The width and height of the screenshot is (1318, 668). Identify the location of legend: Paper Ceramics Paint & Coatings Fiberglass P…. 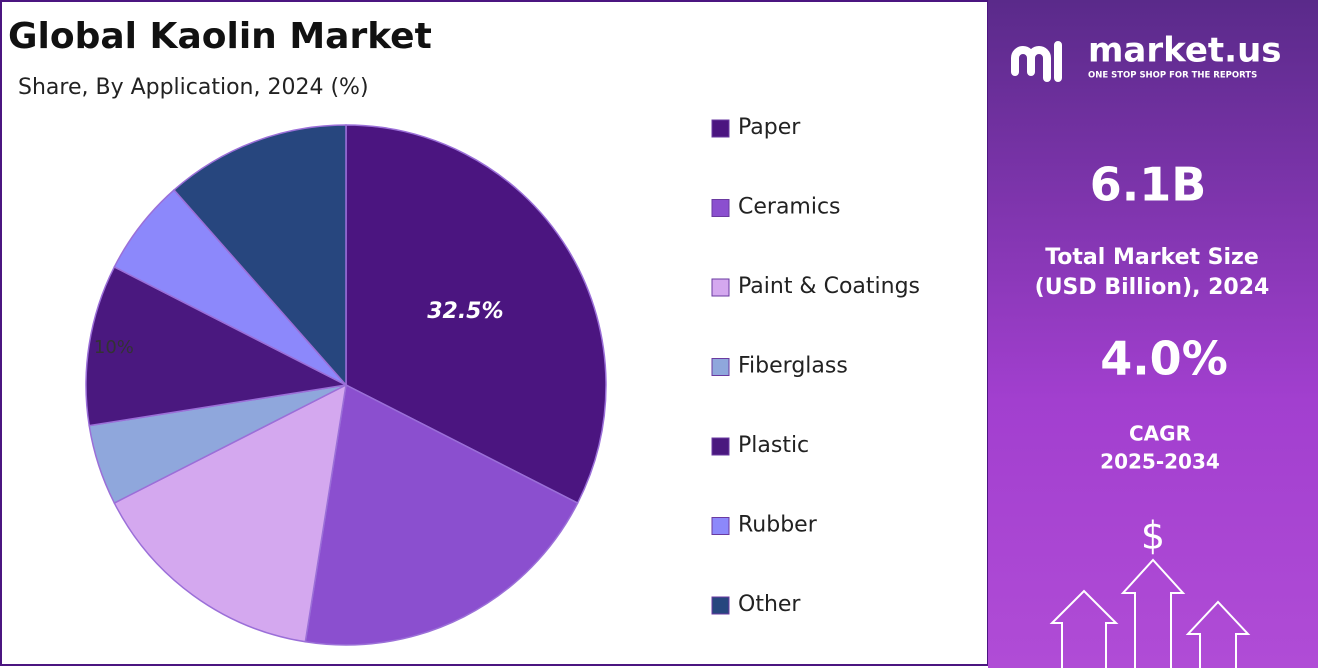
(815, 366).